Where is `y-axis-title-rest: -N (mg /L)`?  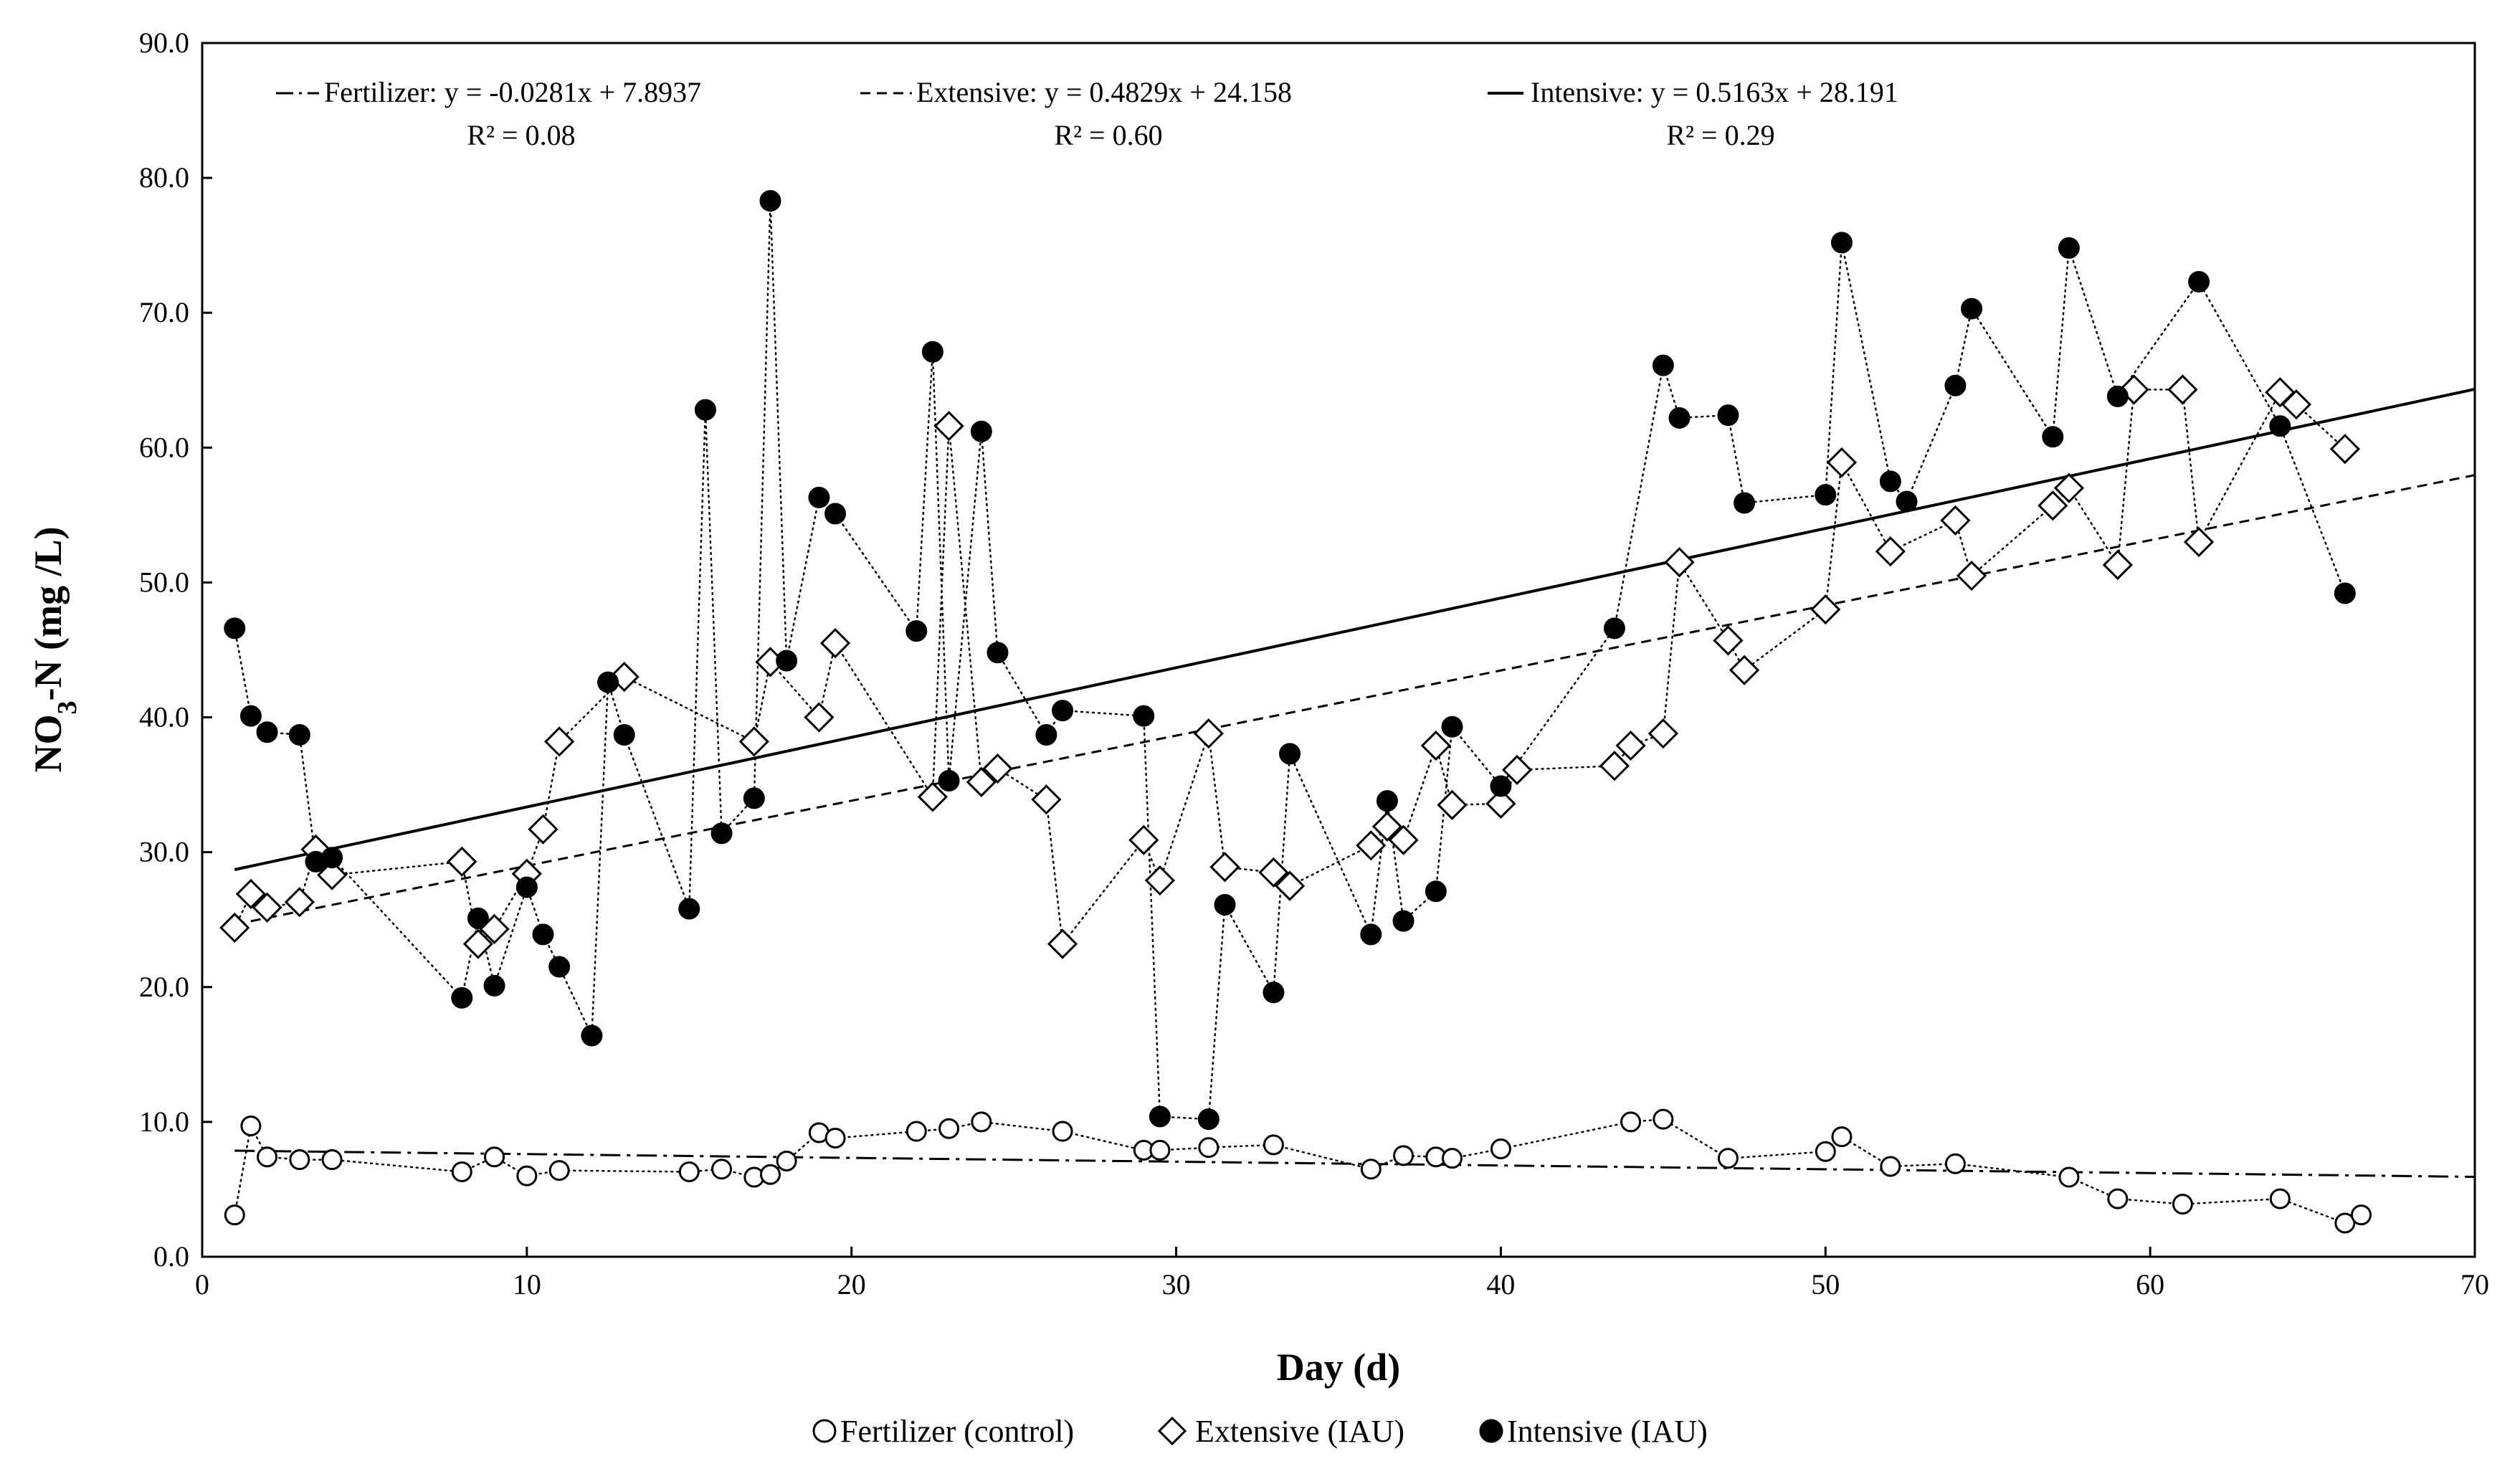 y-axis-title-rest: -N (mg /L) is located at coordinates (48, 614).